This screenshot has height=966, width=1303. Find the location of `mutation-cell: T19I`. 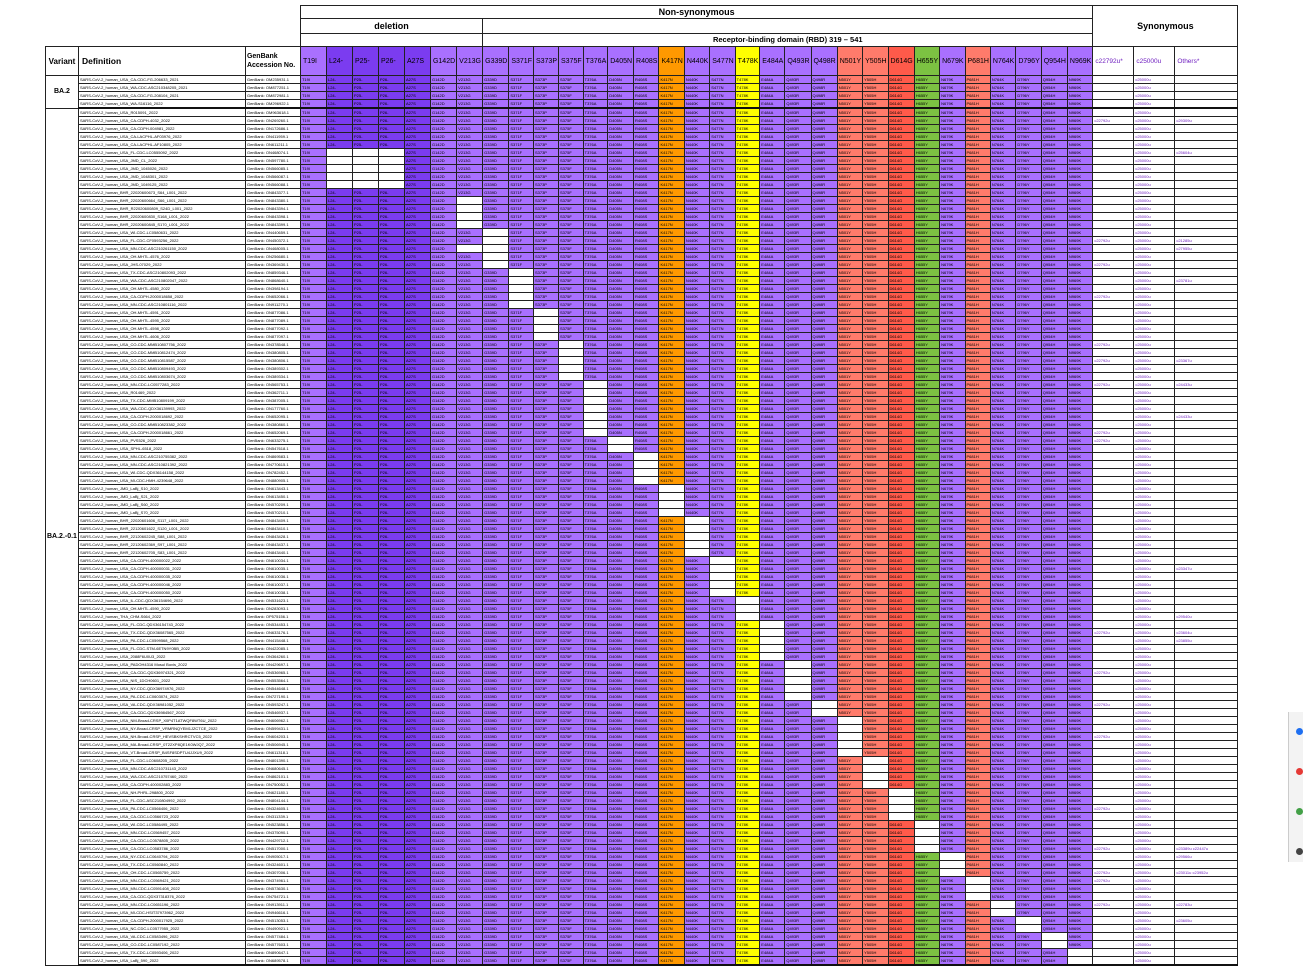

mutation-cell: T19I is located at coordinates (313, 216).